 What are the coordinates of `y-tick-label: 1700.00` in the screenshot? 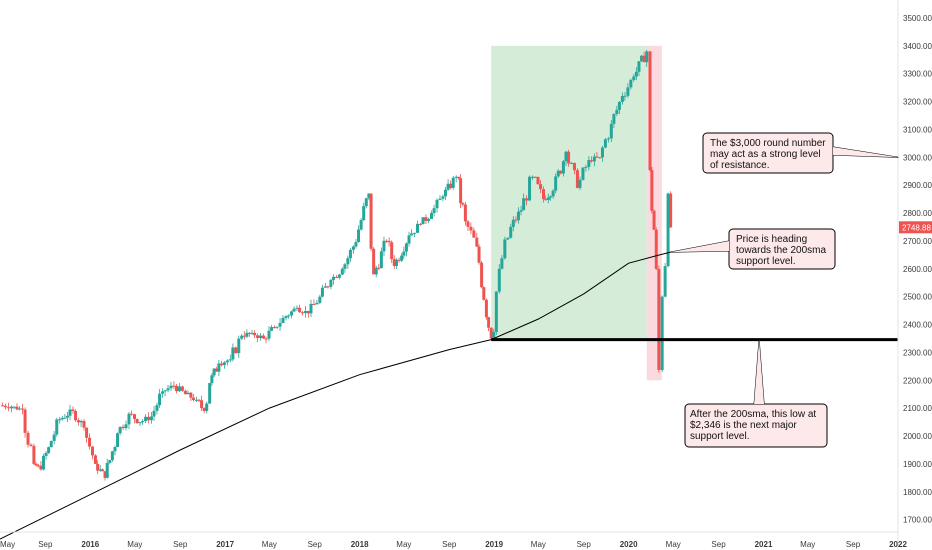 It's located at (917, 520).